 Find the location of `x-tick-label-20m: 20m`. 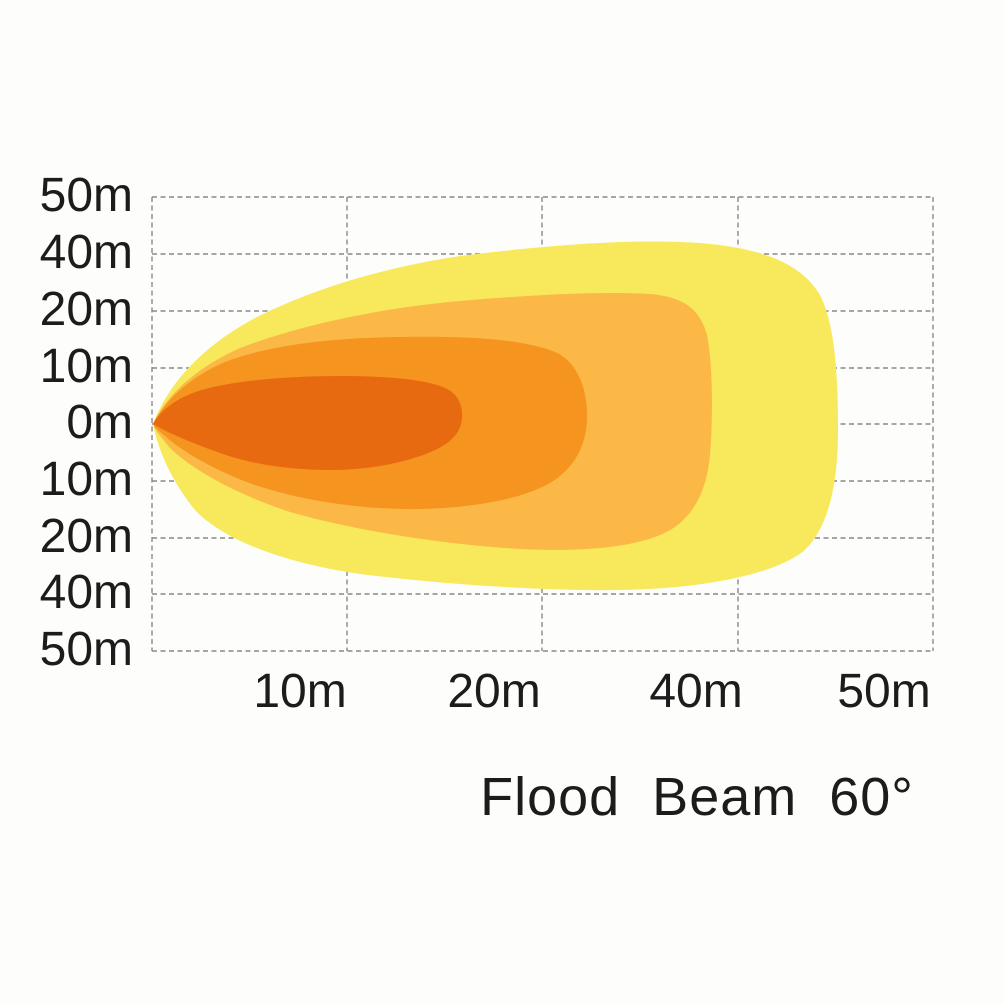

x-tick-label-20m: 20m is located at coordinates (494, 691).